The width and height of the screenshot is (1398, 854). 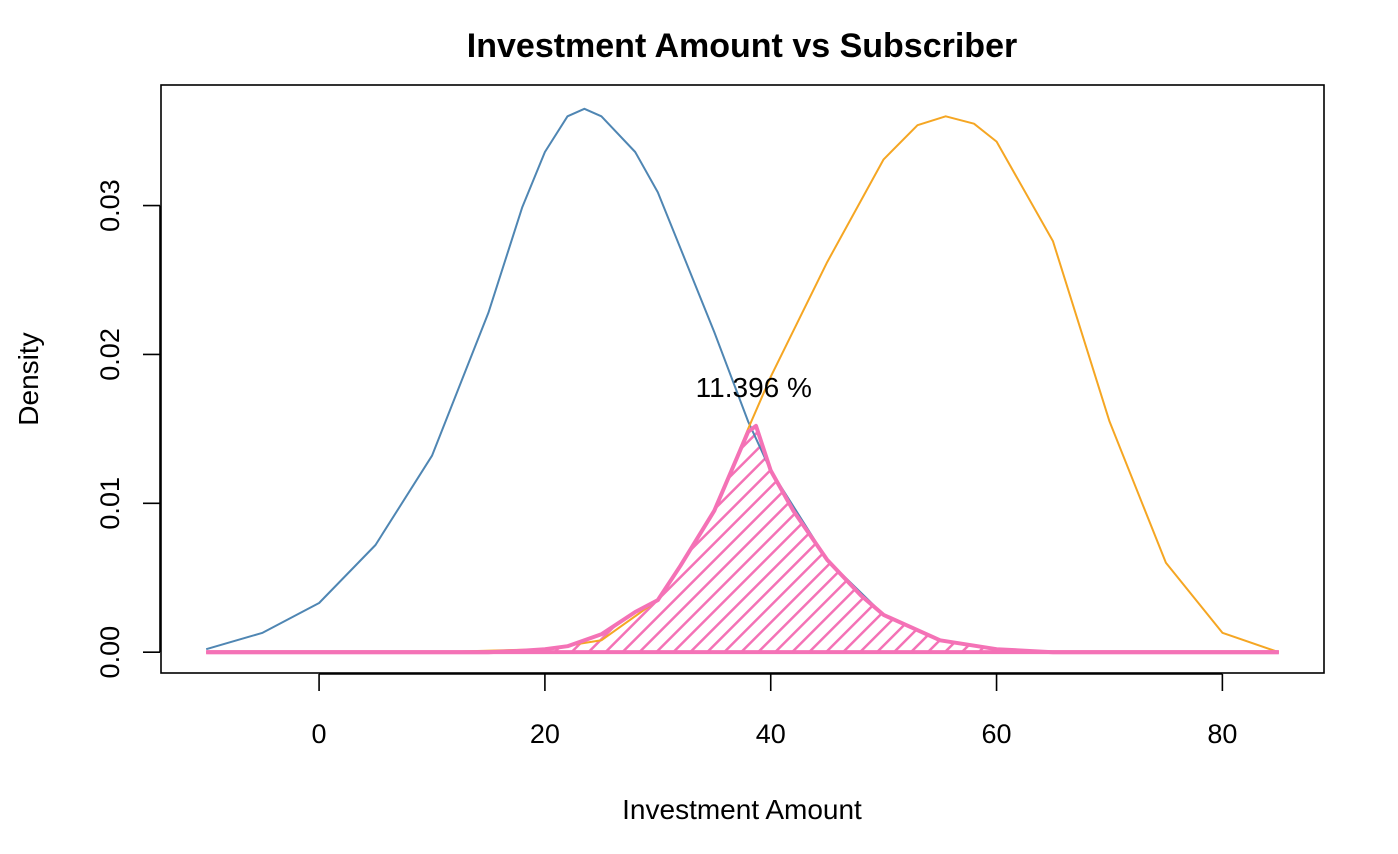 I want to click on overlap-percentage-label: 11.396 %, so click(x=754, y=387).